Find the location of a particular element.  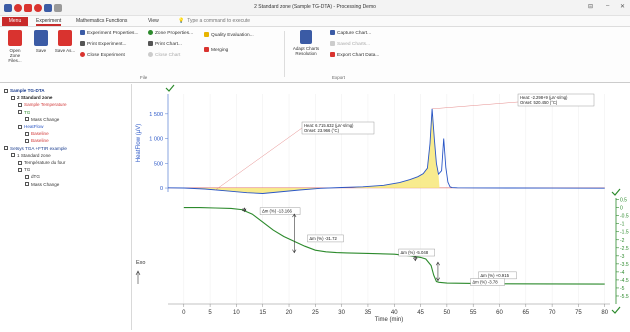

app-icon is located at coordinates (8, 8).